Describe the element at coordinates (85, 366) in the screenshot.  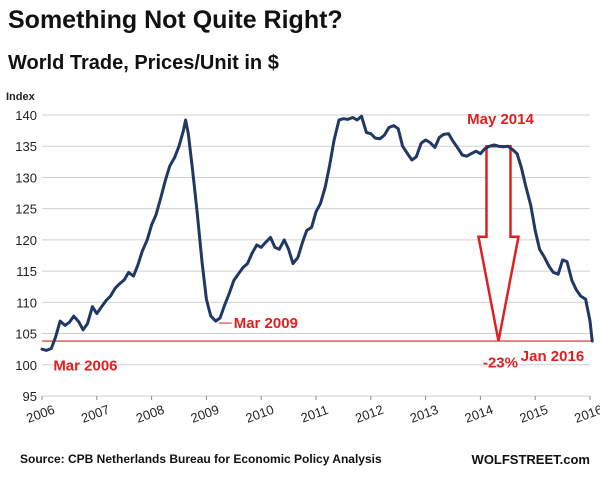
I see `annotation-label: Mar 2006` at that location.